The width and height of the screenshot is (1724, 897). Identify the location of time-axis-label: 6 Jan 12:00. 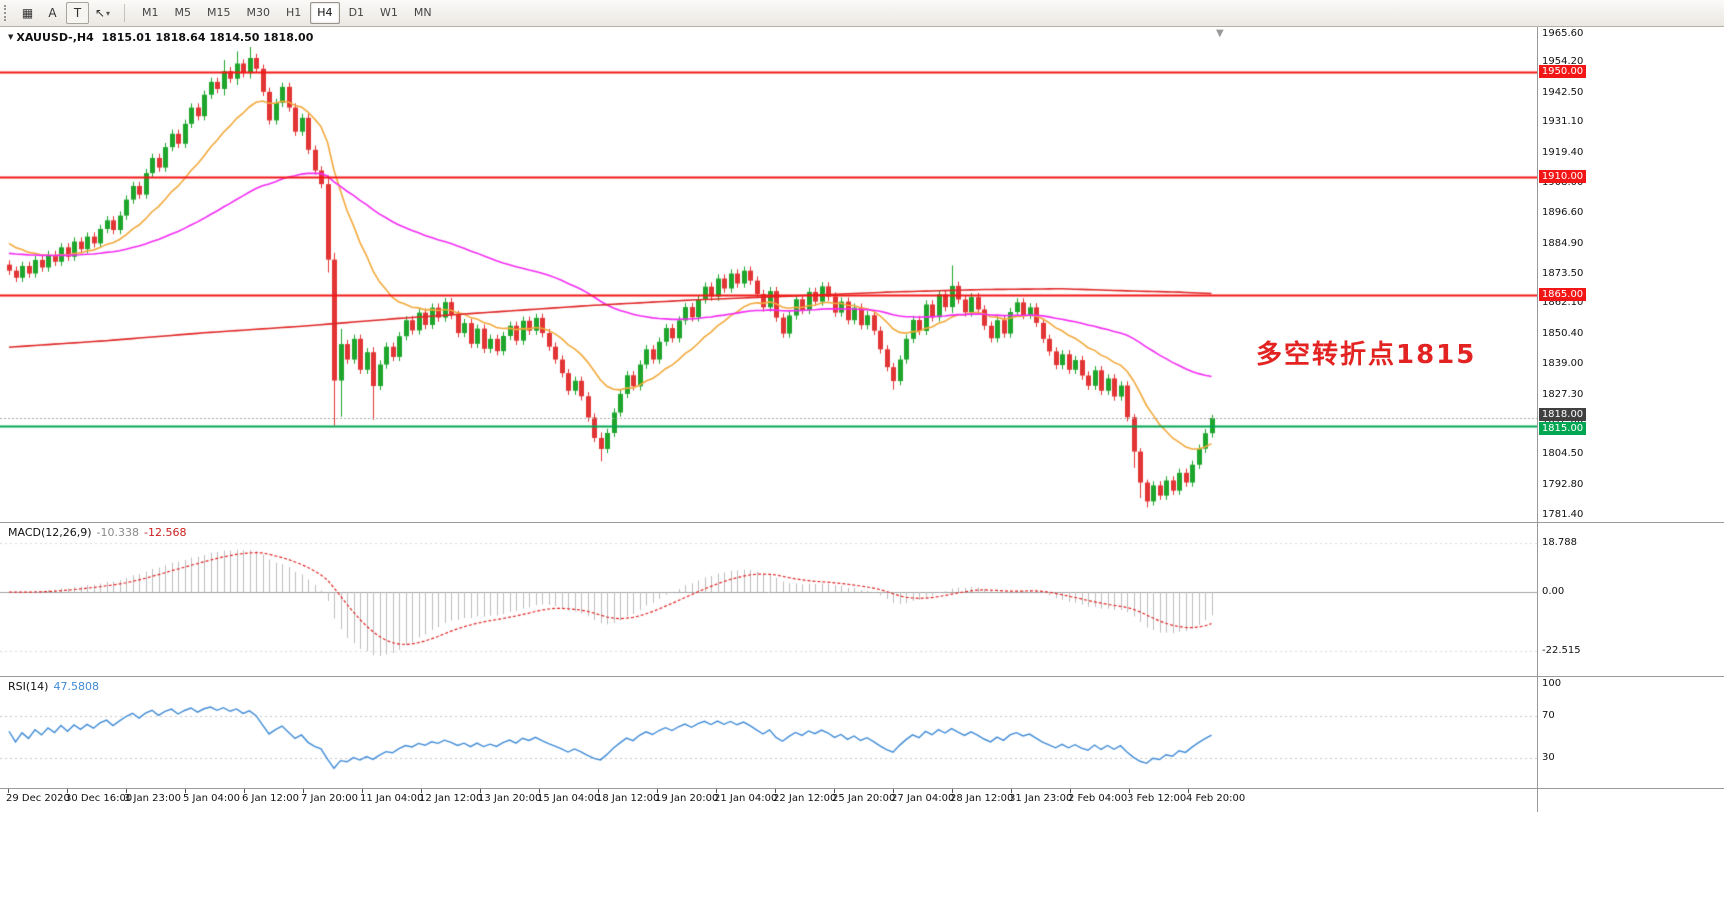
(270, 798).